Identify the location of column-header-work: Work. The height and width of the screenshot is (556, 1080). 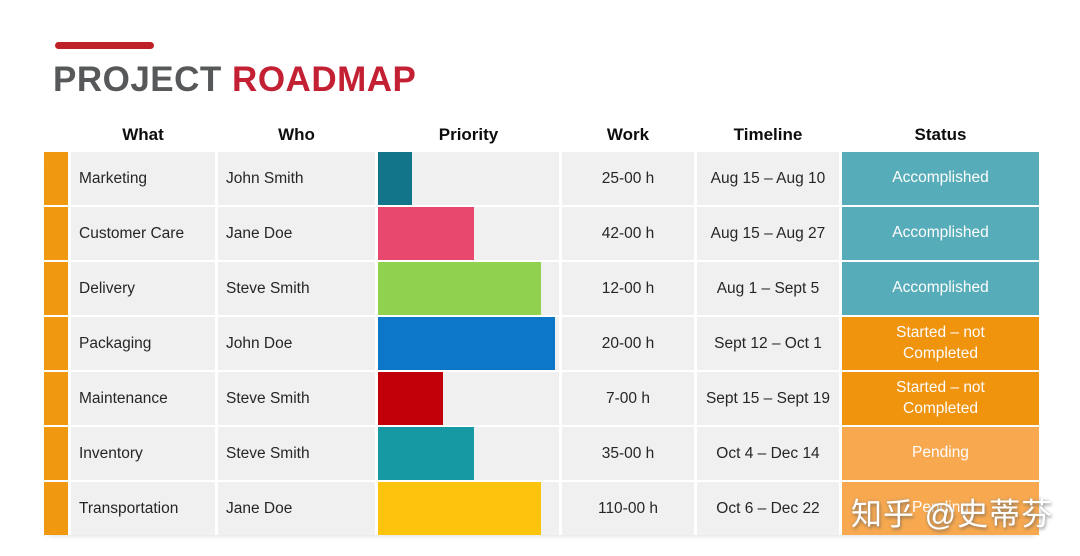
(628, 134).